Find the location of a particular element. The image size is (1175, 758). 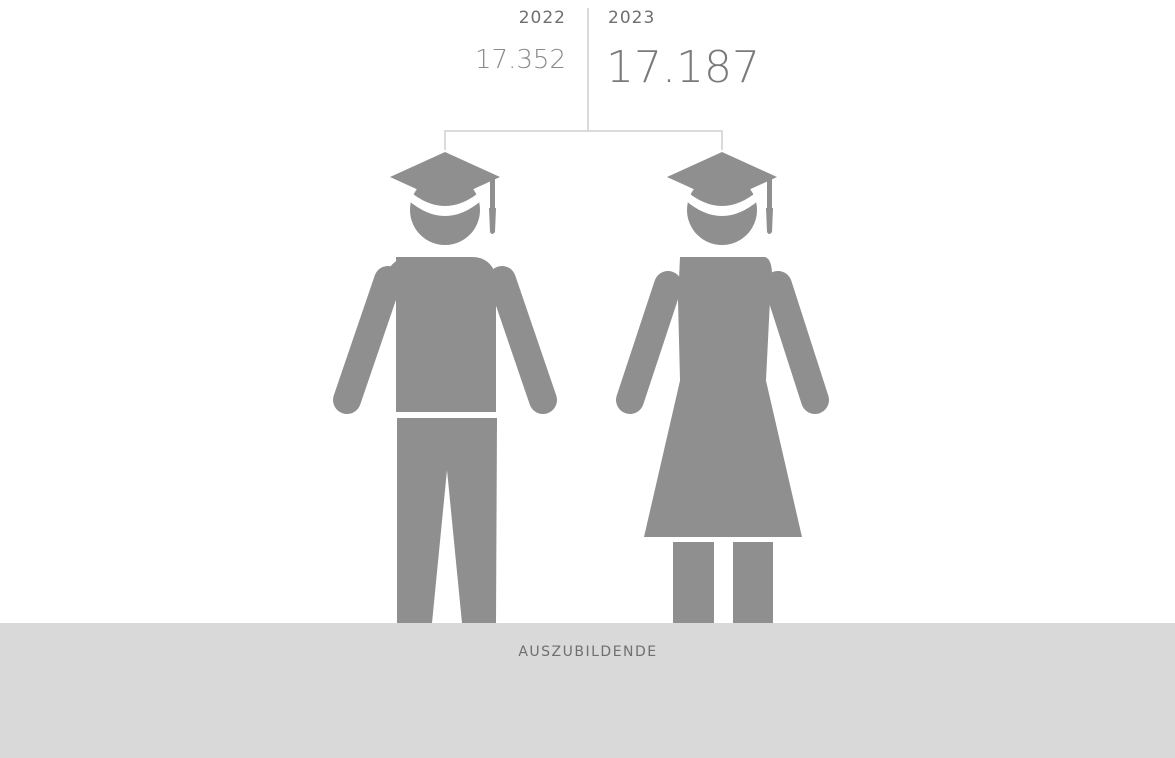

current-value: 17.187 is located at coordinates (683, 67).